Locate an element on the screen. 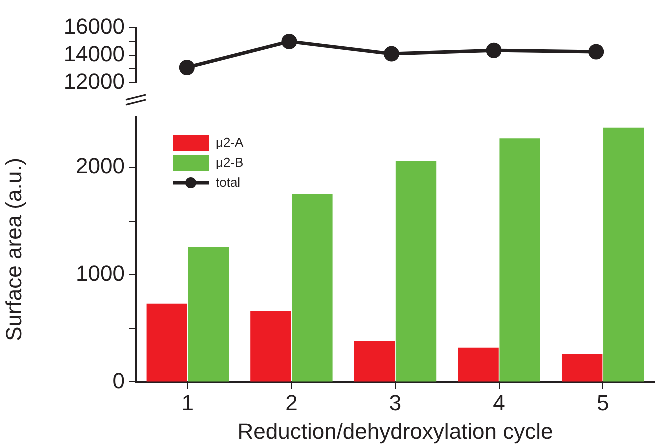 The image size is (657, 448). legend-label: total is located at coordinates (228, 183).